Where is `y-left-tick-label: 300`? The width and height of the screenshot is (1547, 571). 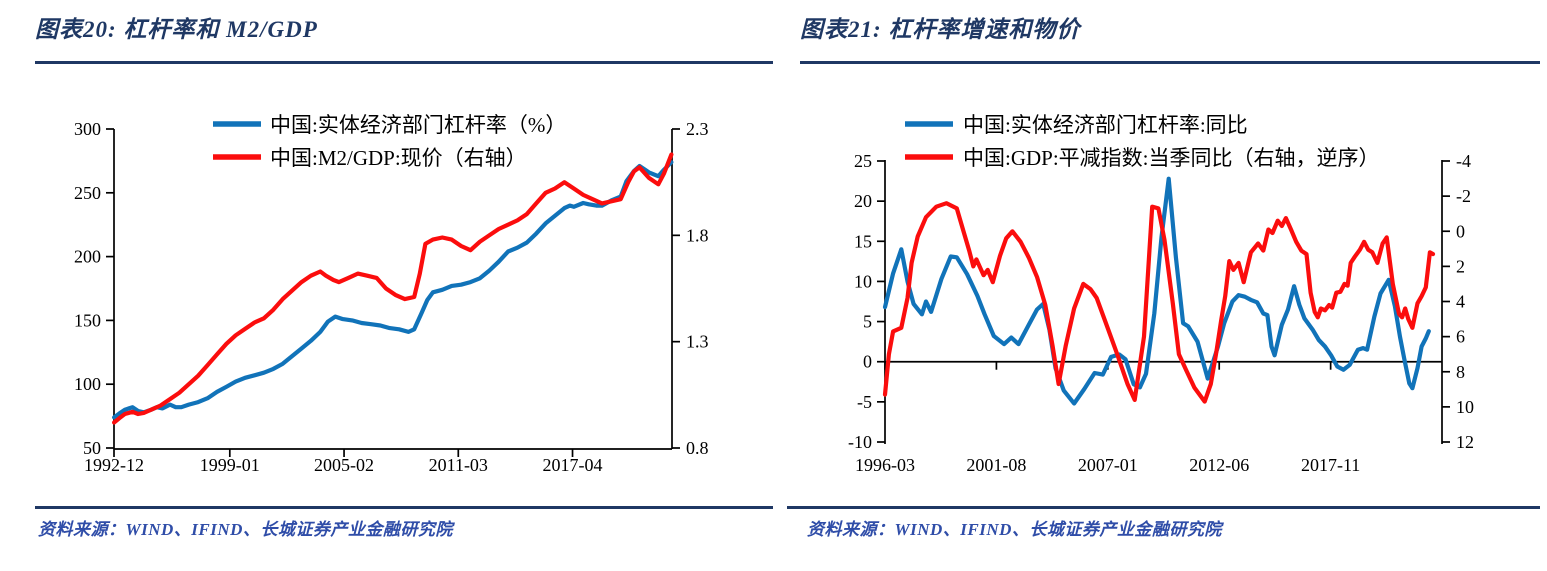
y-left-tick-label: 300 is located at coordinates (87, 129).